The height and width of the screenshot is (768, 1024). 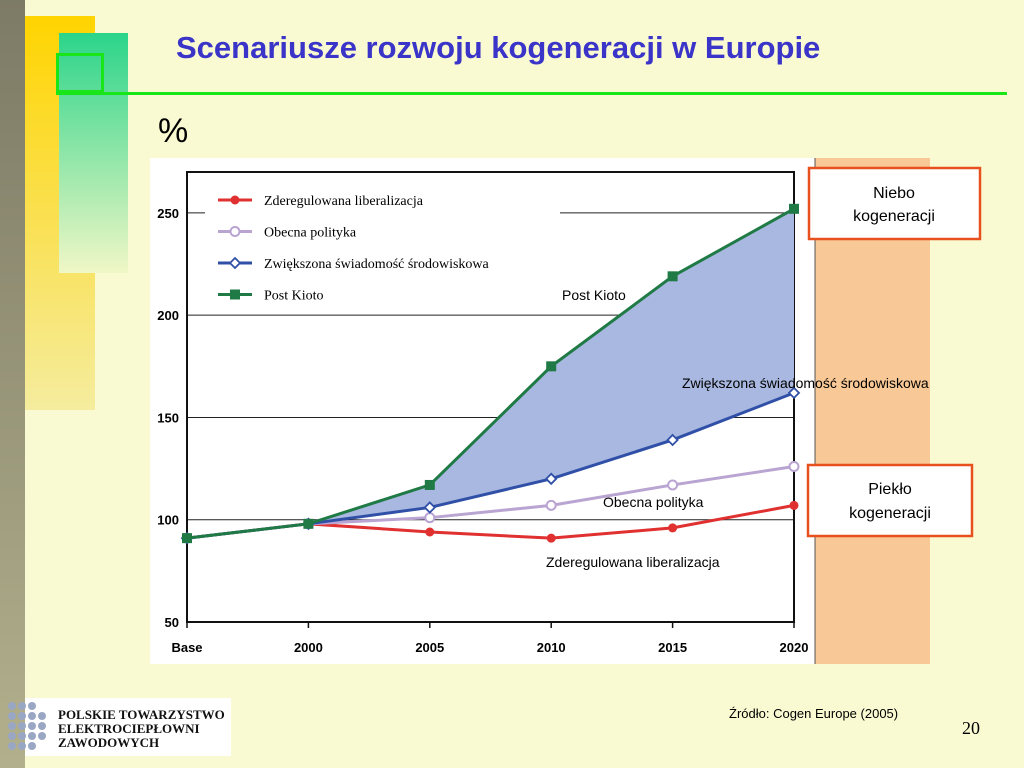 I want to click on series-label: Obecna polityka, so click(x=653, y=502).